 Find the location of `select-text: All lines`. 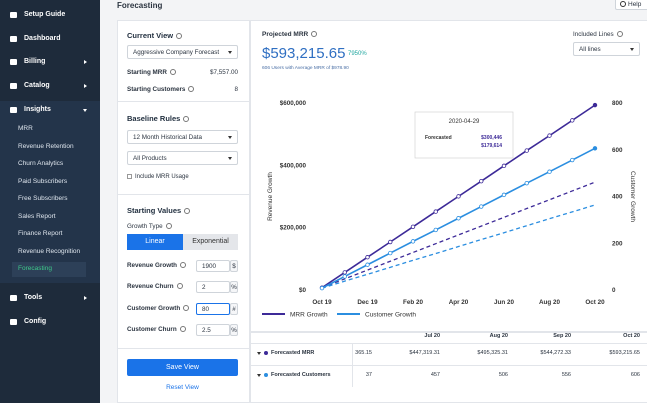

select-text: All lines is located at coordinates (590, 49).